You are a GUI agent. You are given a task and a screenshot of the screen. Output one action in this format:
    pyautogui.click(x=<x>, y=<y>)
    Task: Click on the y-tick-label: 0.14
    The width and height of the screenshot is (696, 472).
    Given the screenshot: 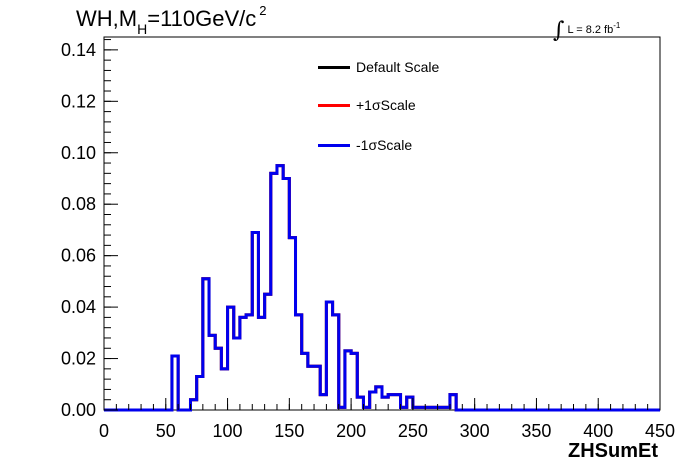 What is the action you would take?
    pyautogui.click(x=78, y=50)
    